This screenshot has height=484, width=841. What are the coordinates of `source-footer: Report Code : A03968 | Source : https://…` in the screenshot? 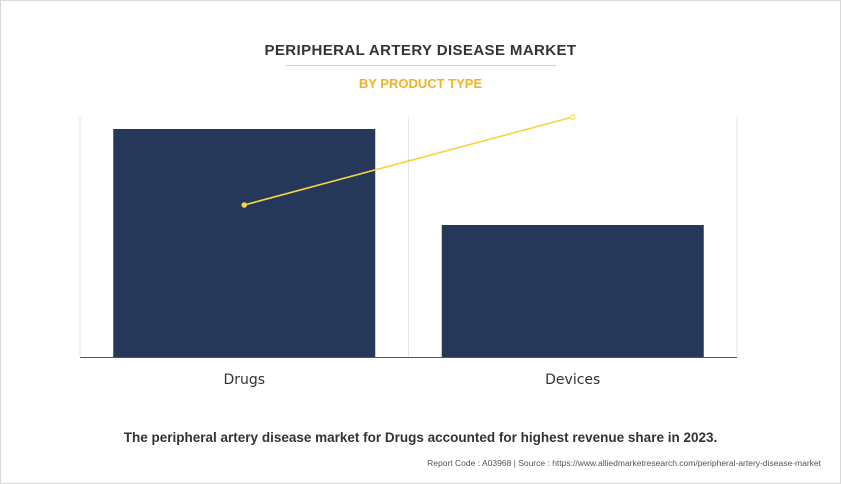 It's located at (624, 463).